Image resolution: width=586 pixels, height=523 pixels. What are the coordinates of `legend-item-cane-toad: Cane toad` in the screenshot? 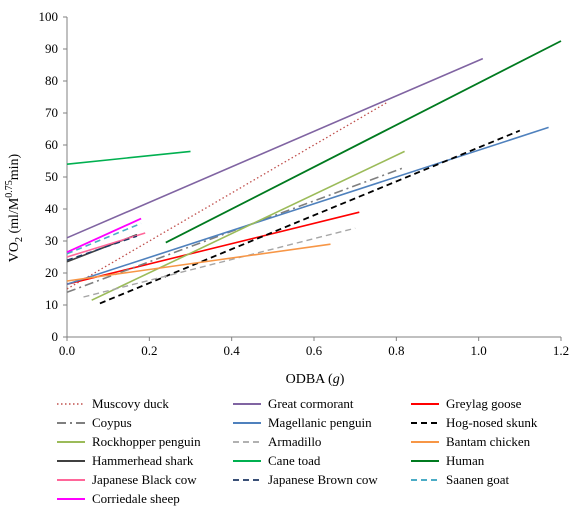 It's located at (277, 460).